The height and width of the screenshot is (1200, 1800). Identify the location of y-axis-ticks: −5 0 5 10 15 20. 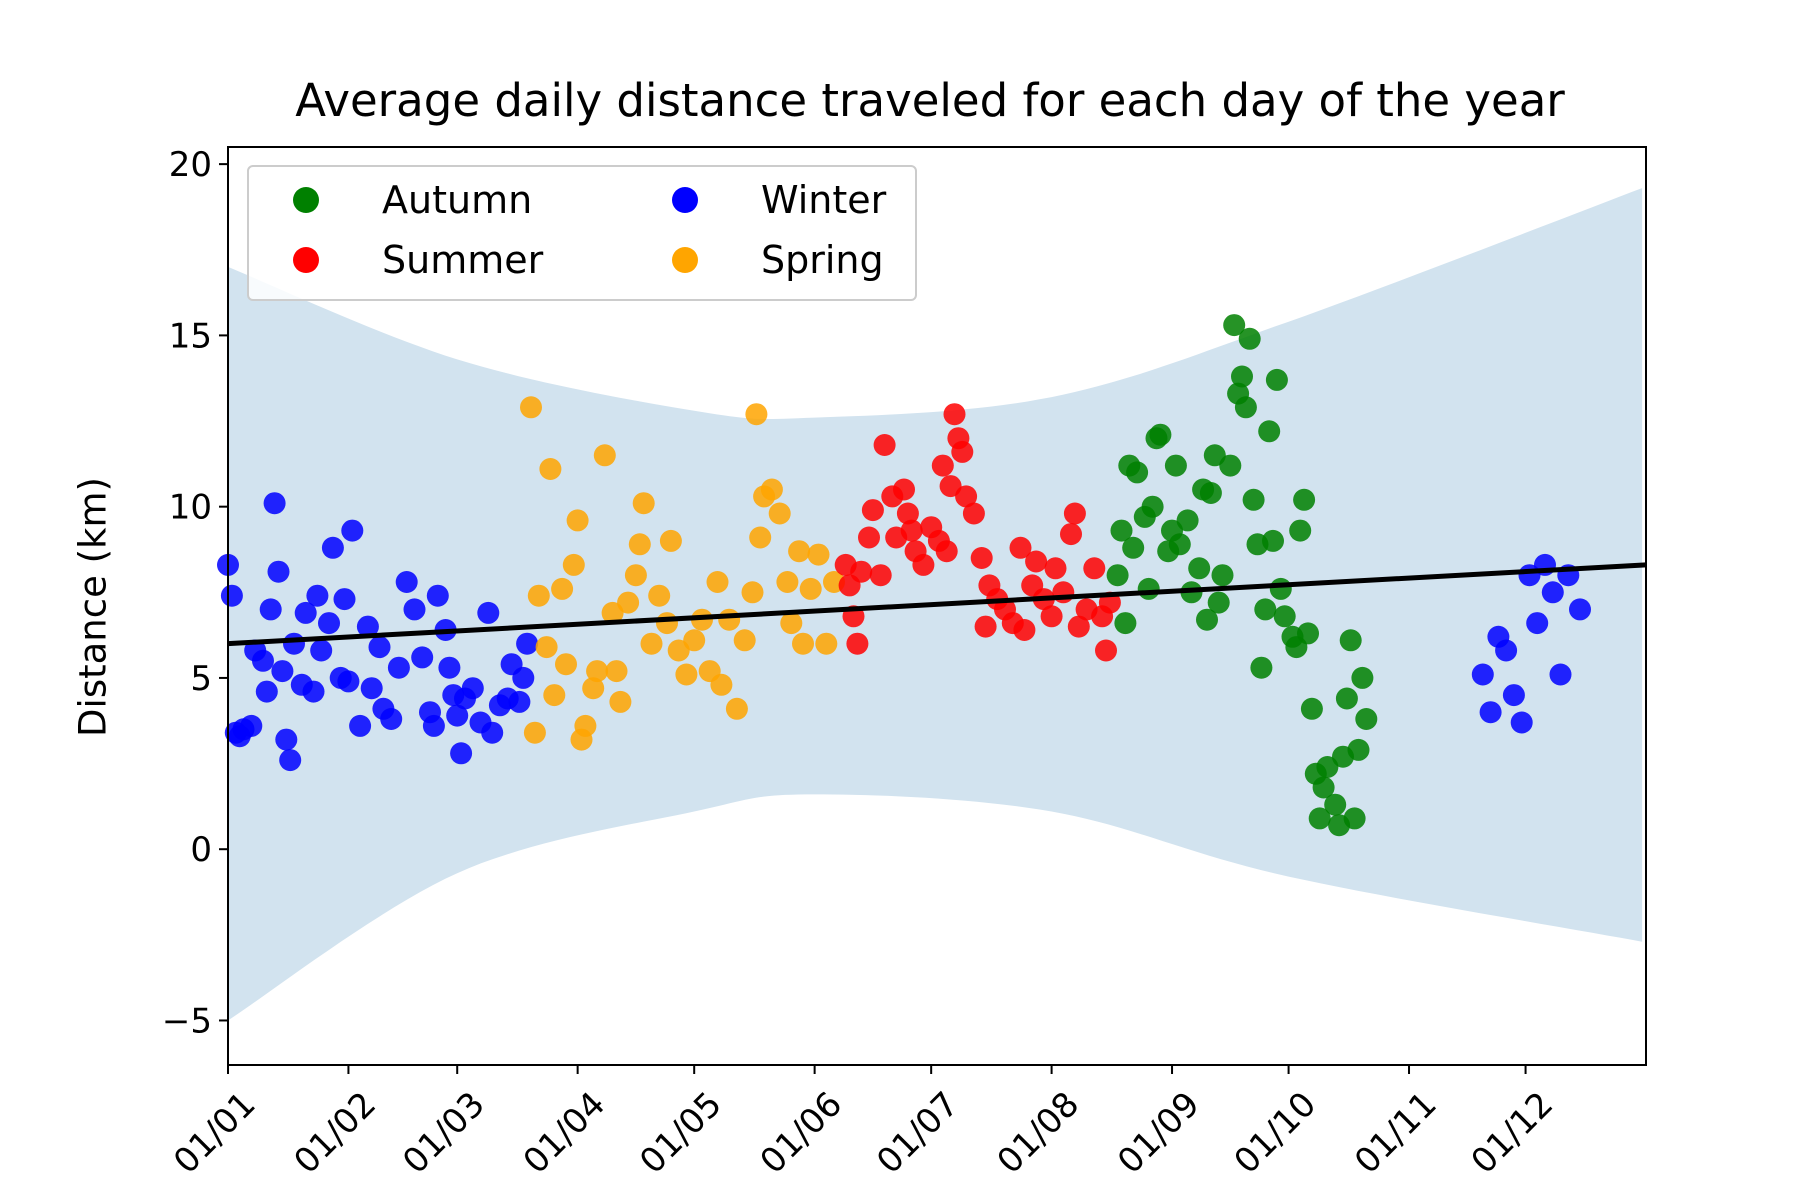
(195, 593).